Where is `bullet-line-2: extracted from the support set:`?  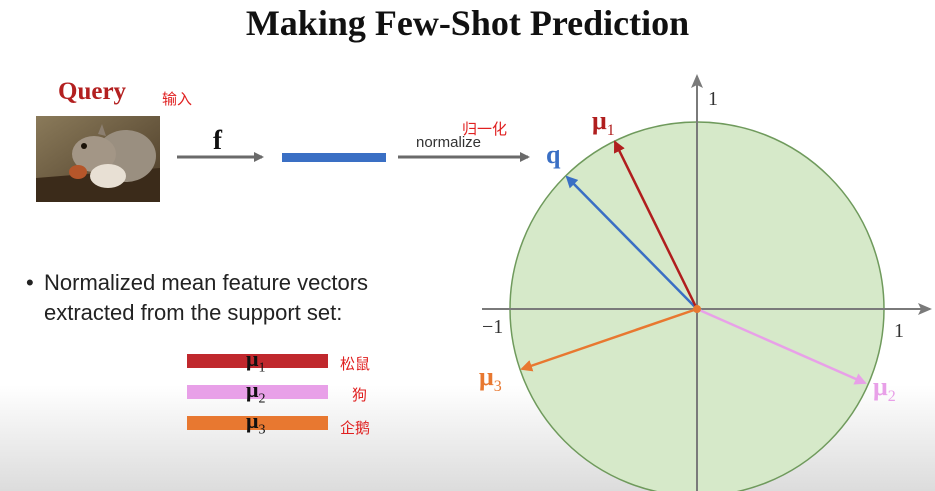
bullet-line-2: extracted from the support set: is located at coordinates (193, 312).